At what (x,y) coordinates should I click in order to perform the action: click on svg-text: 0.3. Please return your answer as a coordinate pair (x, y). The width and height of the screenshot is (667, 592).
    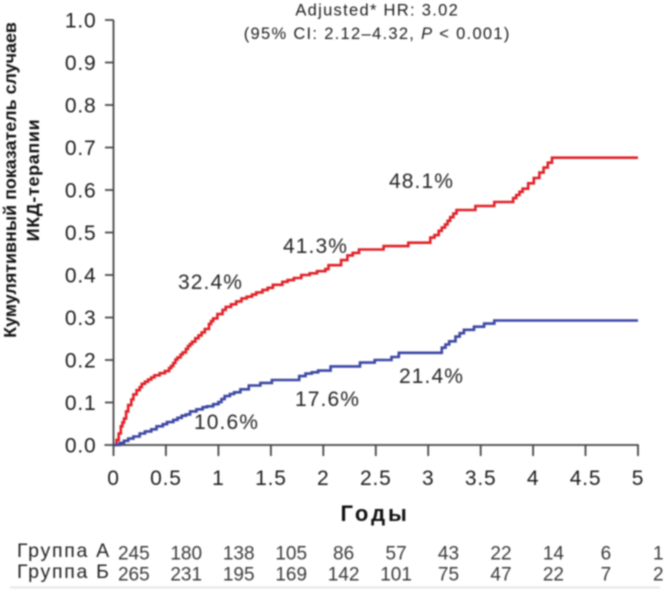
    Looking at the image, I should click on (81, 318).